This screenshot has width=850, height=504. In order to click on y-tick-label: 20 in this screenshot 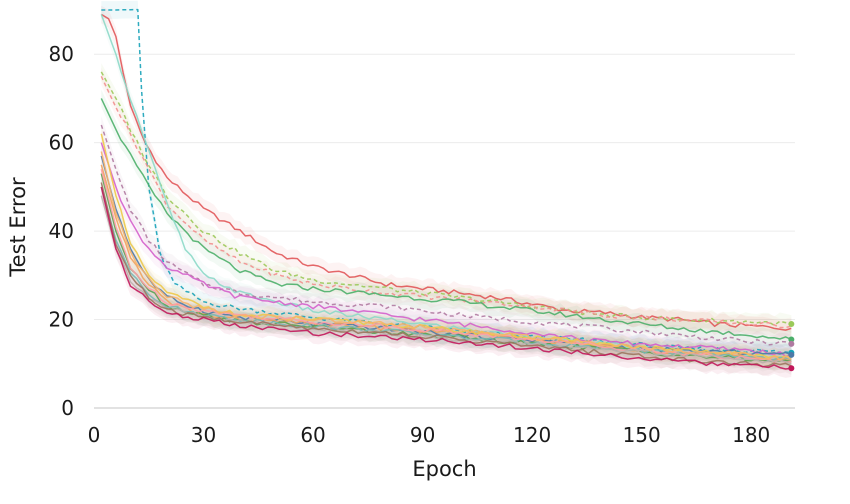, I will do `click(61, 320)`.